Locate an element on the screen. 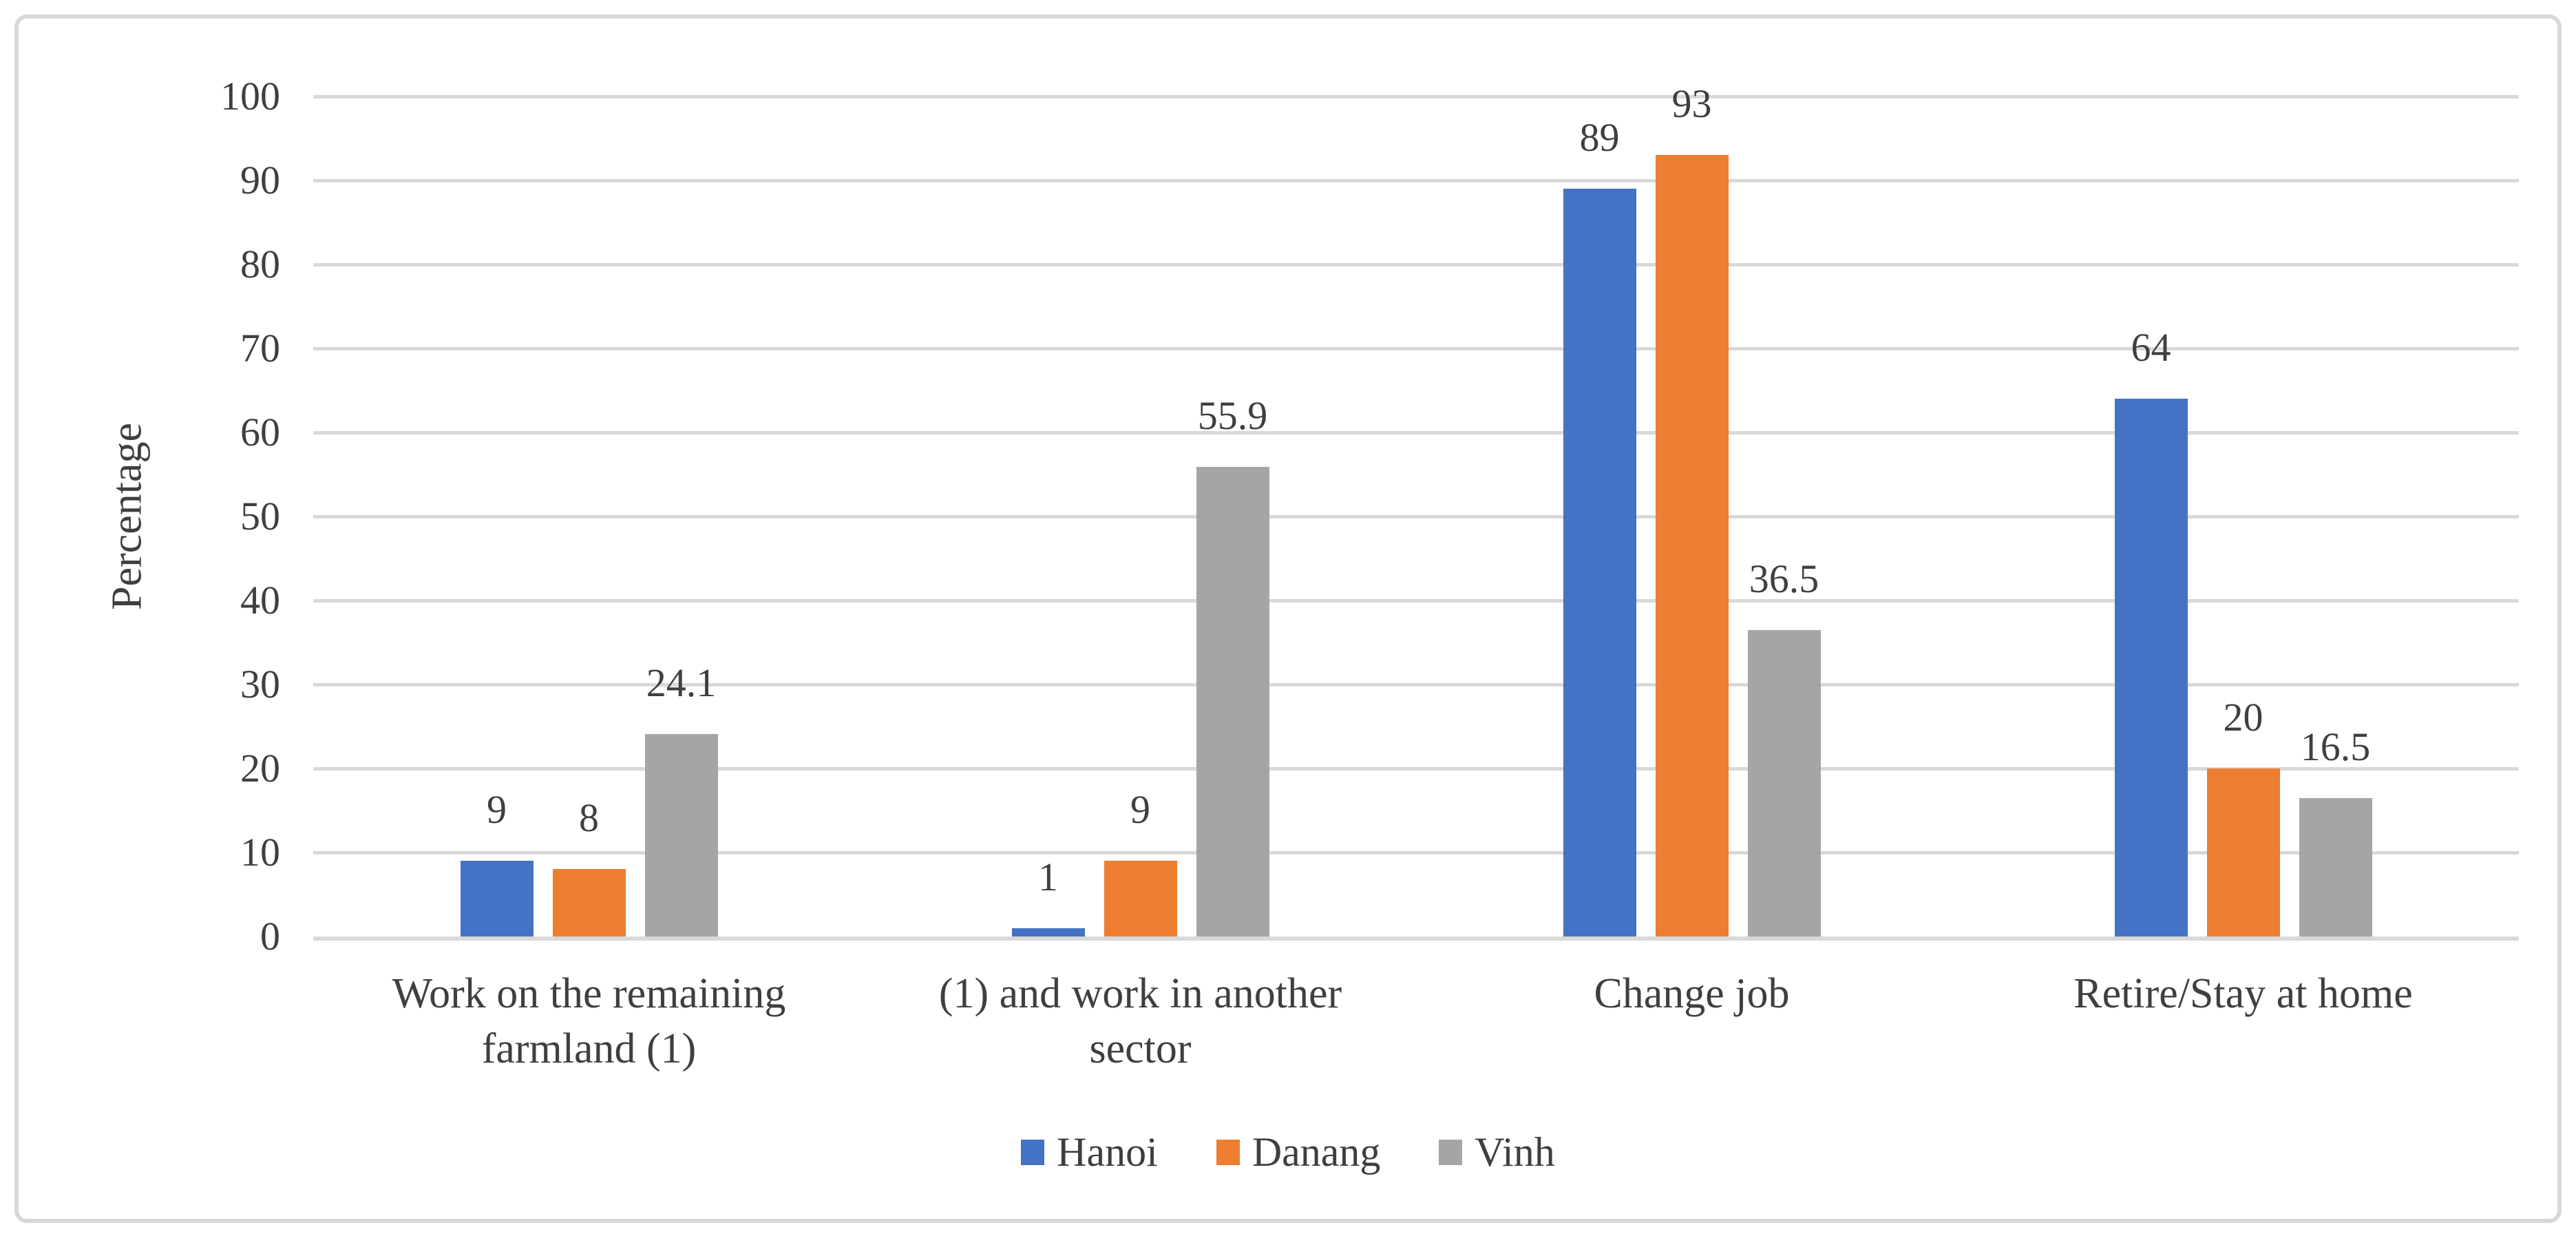 The width and height of the screenshot is (2576, 1256). y-axis-tick-label: 50 is located at coordinates (260, 516).